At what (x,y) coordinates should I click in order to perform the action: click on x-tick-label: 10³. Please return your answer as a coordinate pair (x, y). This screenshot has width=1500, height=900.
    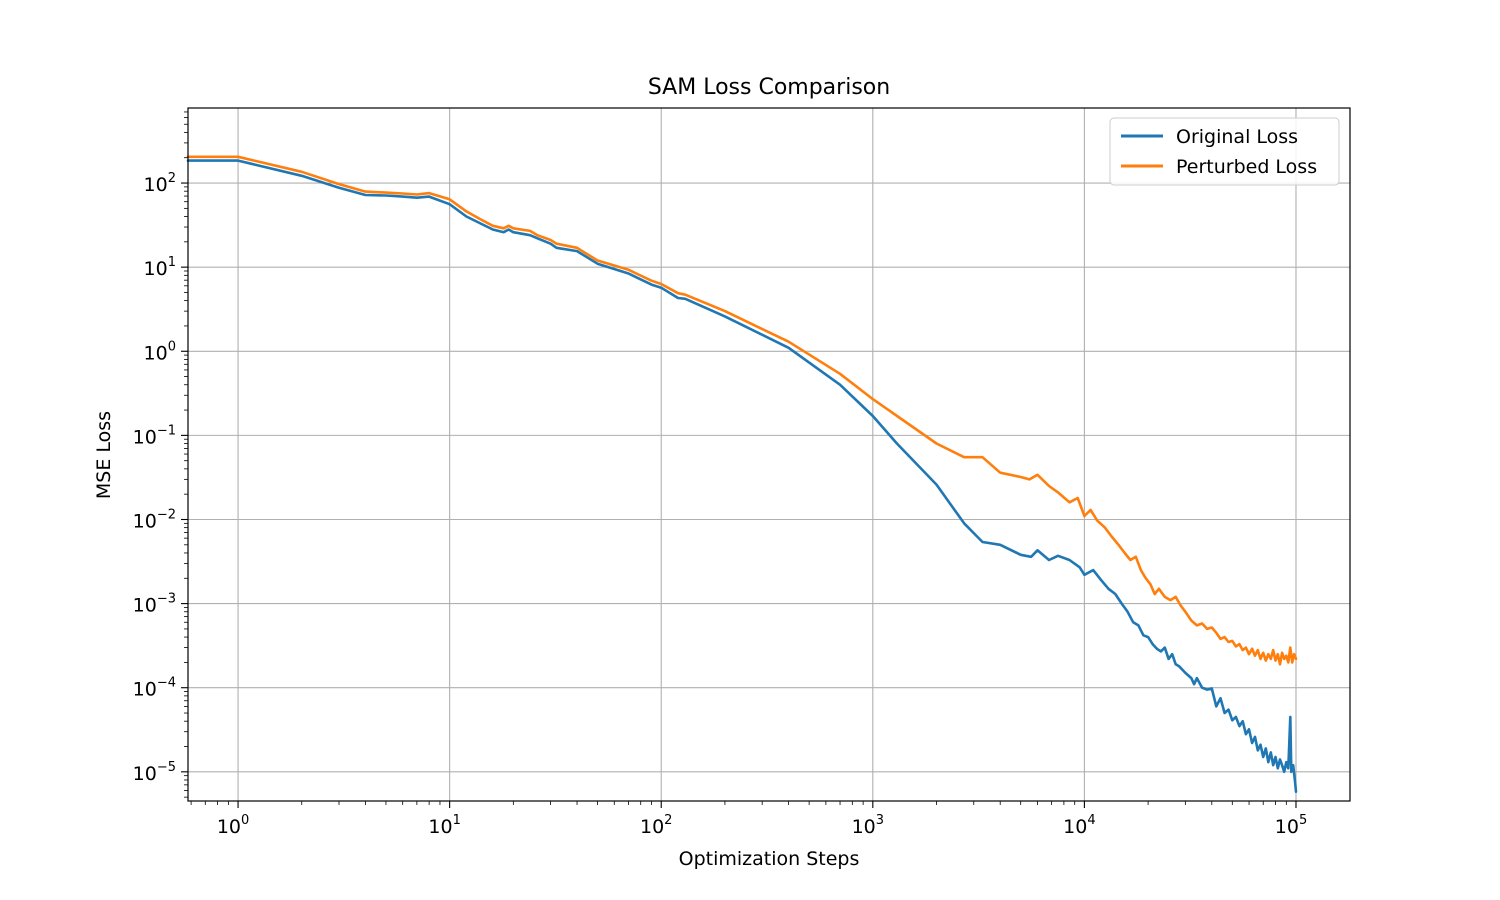
    Looking at the image, I should click on (868, 825).